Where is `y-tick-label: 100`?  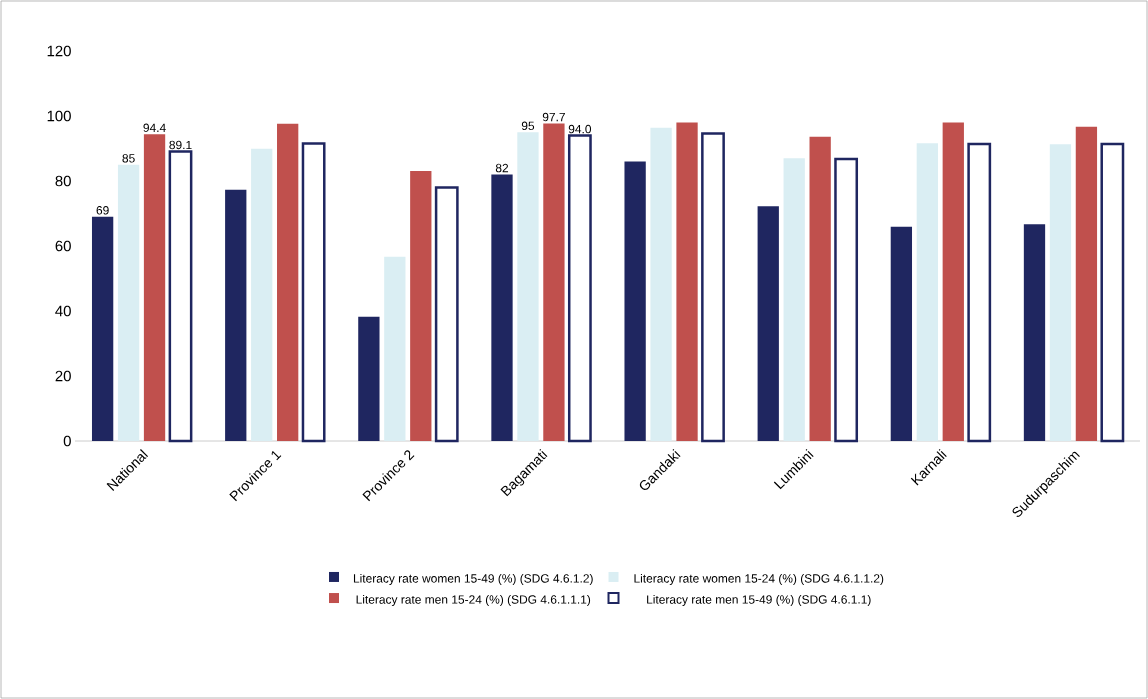 y-tick-label: 100 is located at coordinates (59, 116).